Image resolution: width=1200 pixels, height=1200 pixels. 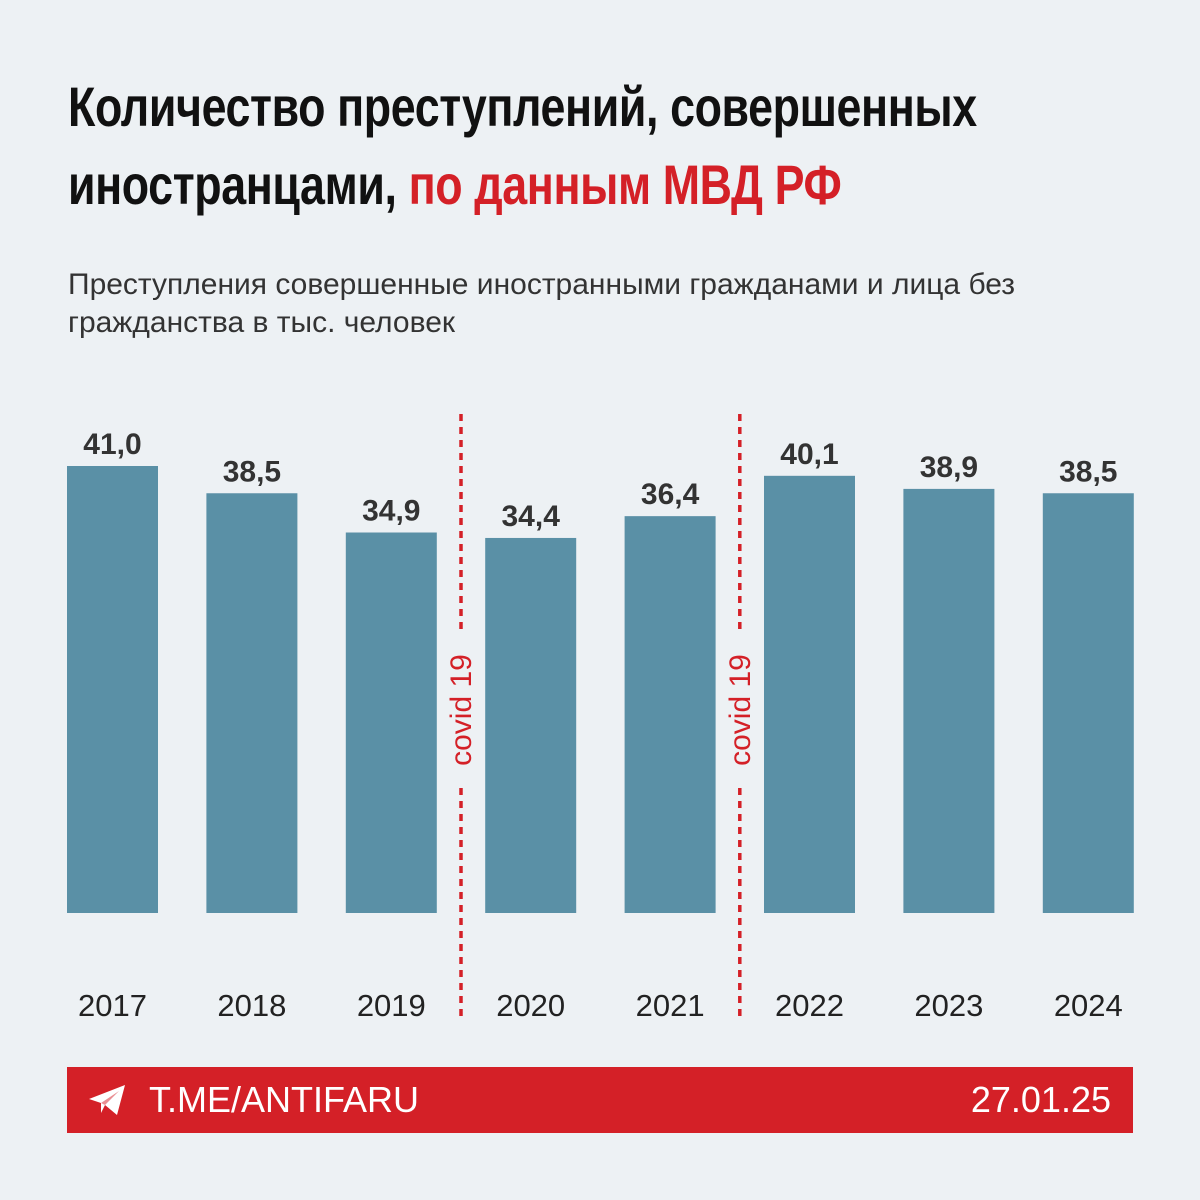 What do you see at coordinates (112, 689) in the screenshot?
I see `bar-2017` at bounding box center [112, 689].